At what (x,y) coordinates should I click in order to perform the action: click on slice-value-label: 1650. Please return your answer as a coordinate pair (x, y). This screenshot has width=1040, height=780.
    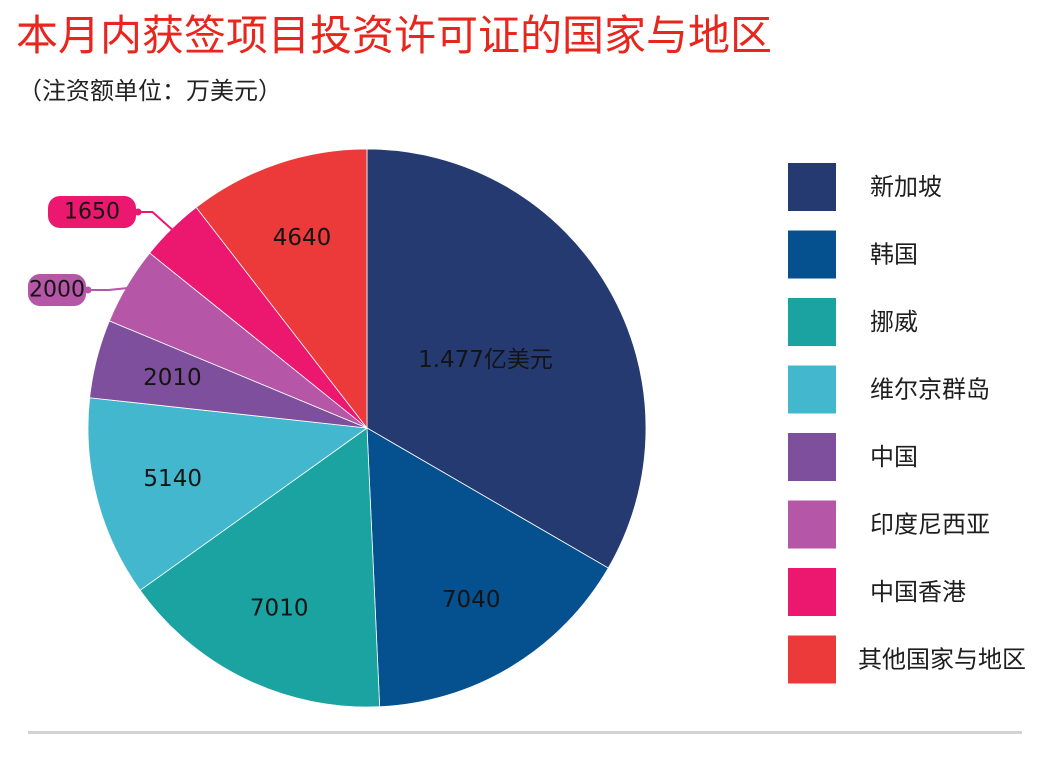
    Looking at the image, I should click on (92, 212).